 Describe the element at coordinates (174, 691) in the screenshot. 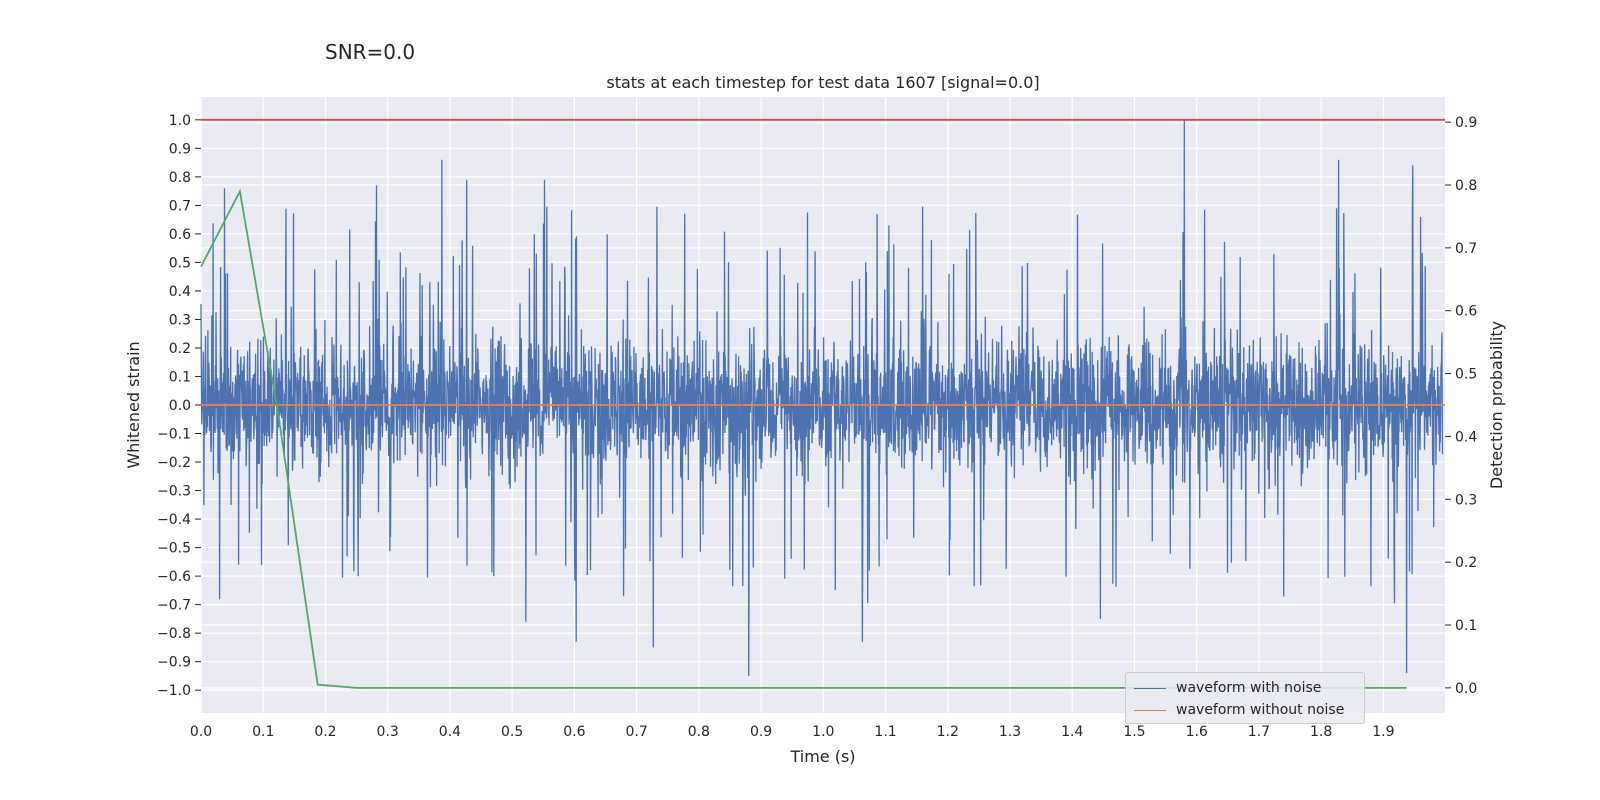

I see `y-tick-label: −1.0` at that location.